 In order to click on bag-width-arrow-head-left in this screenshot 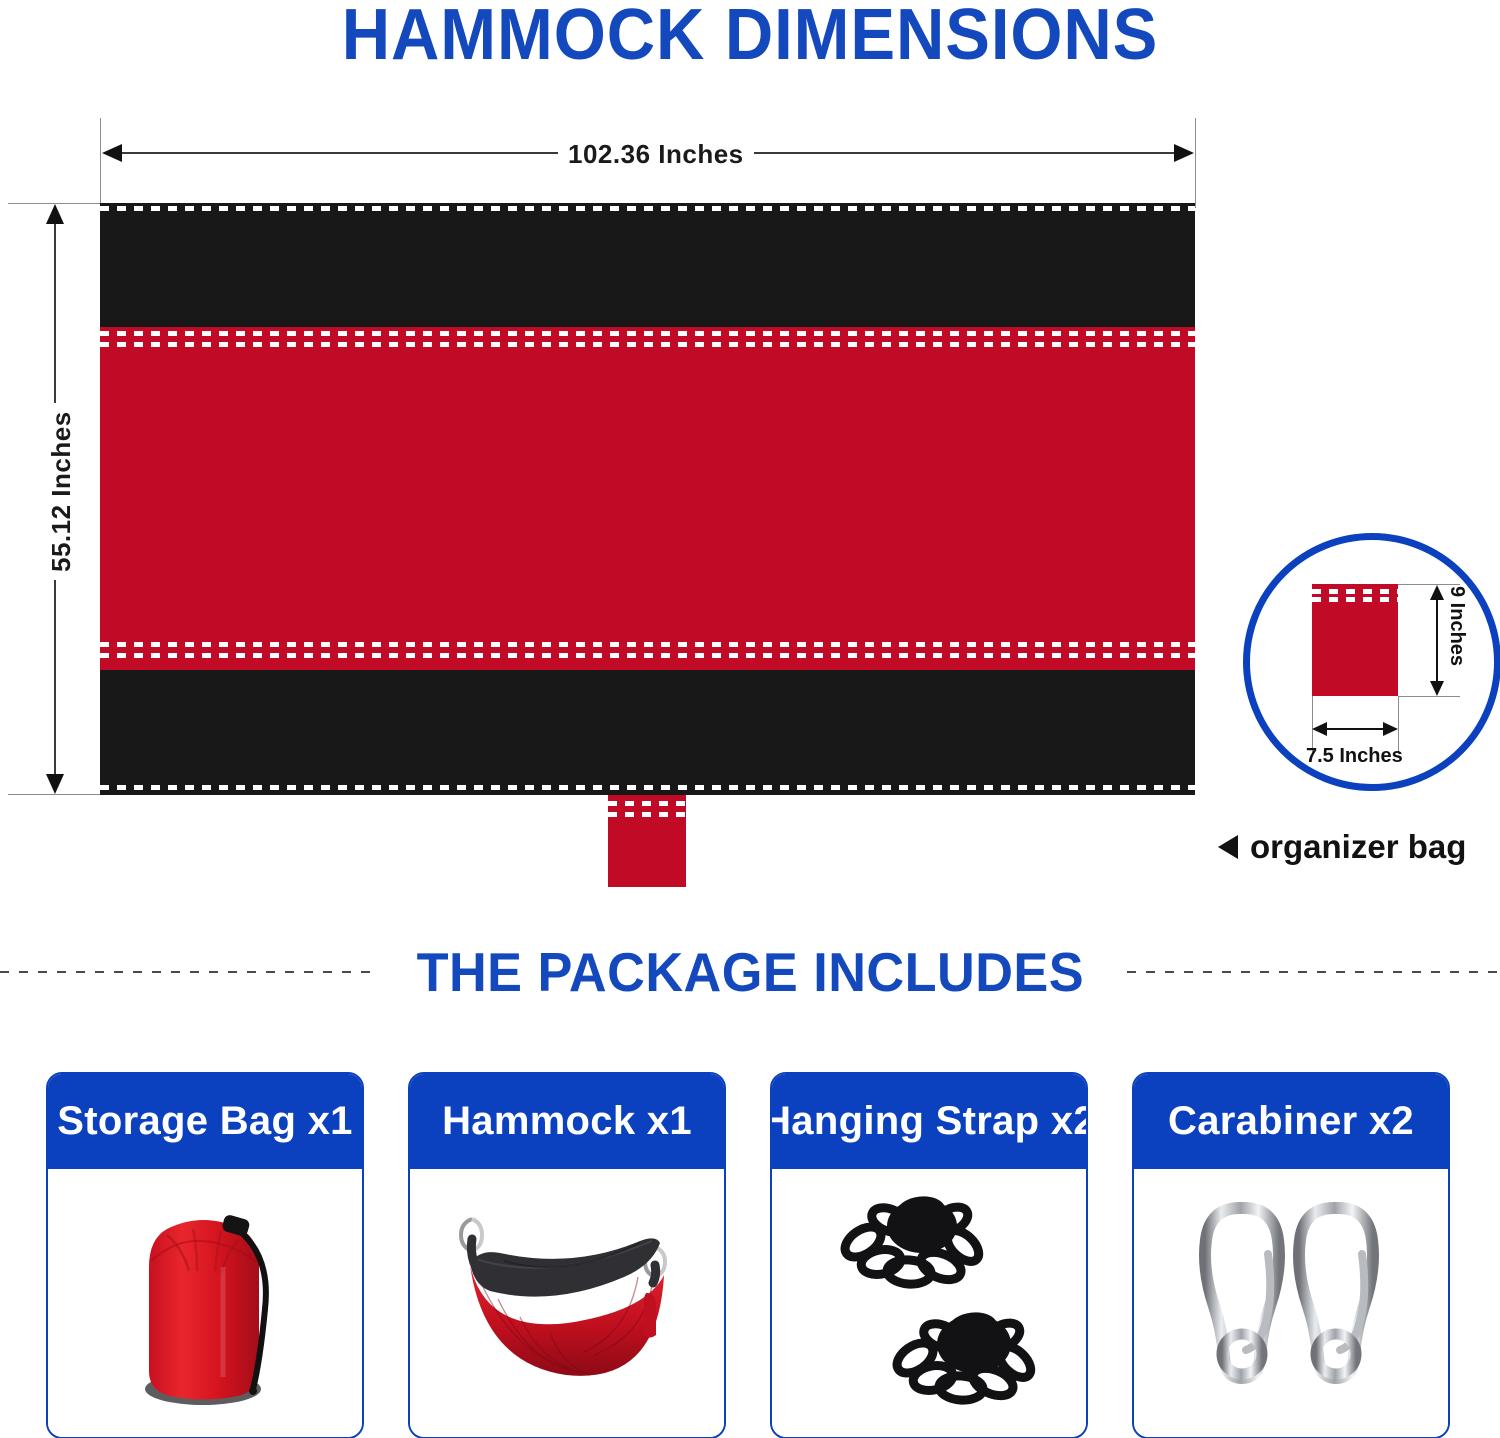, I will do `click(1319, 729)`.